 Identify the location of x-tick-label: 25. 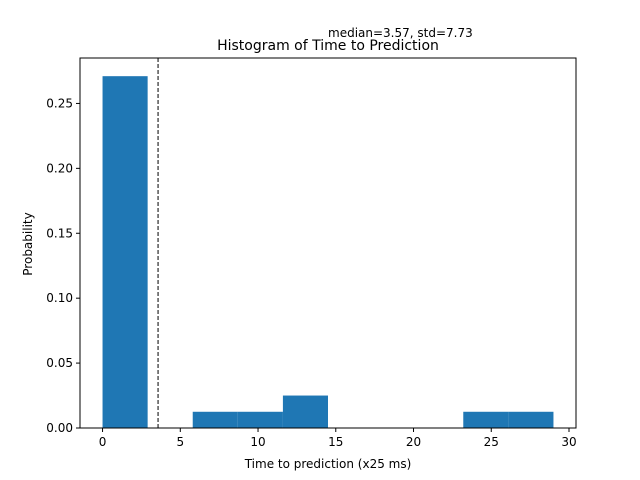
(491, 442).